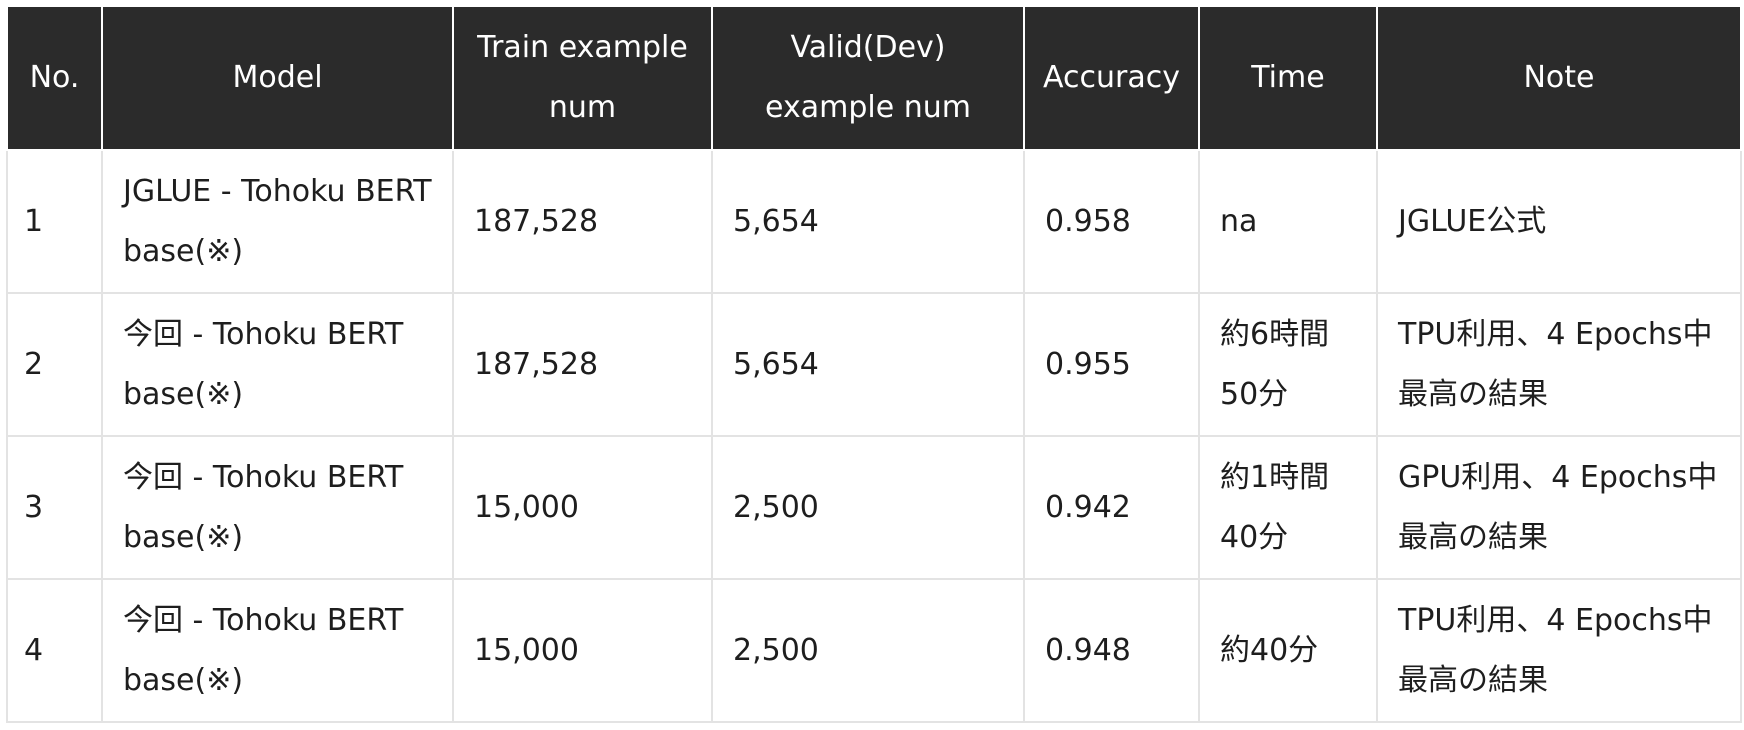  Describe the element at coordinates (1288, 221) in the screenshot. I see `cell-time: na` at that location.